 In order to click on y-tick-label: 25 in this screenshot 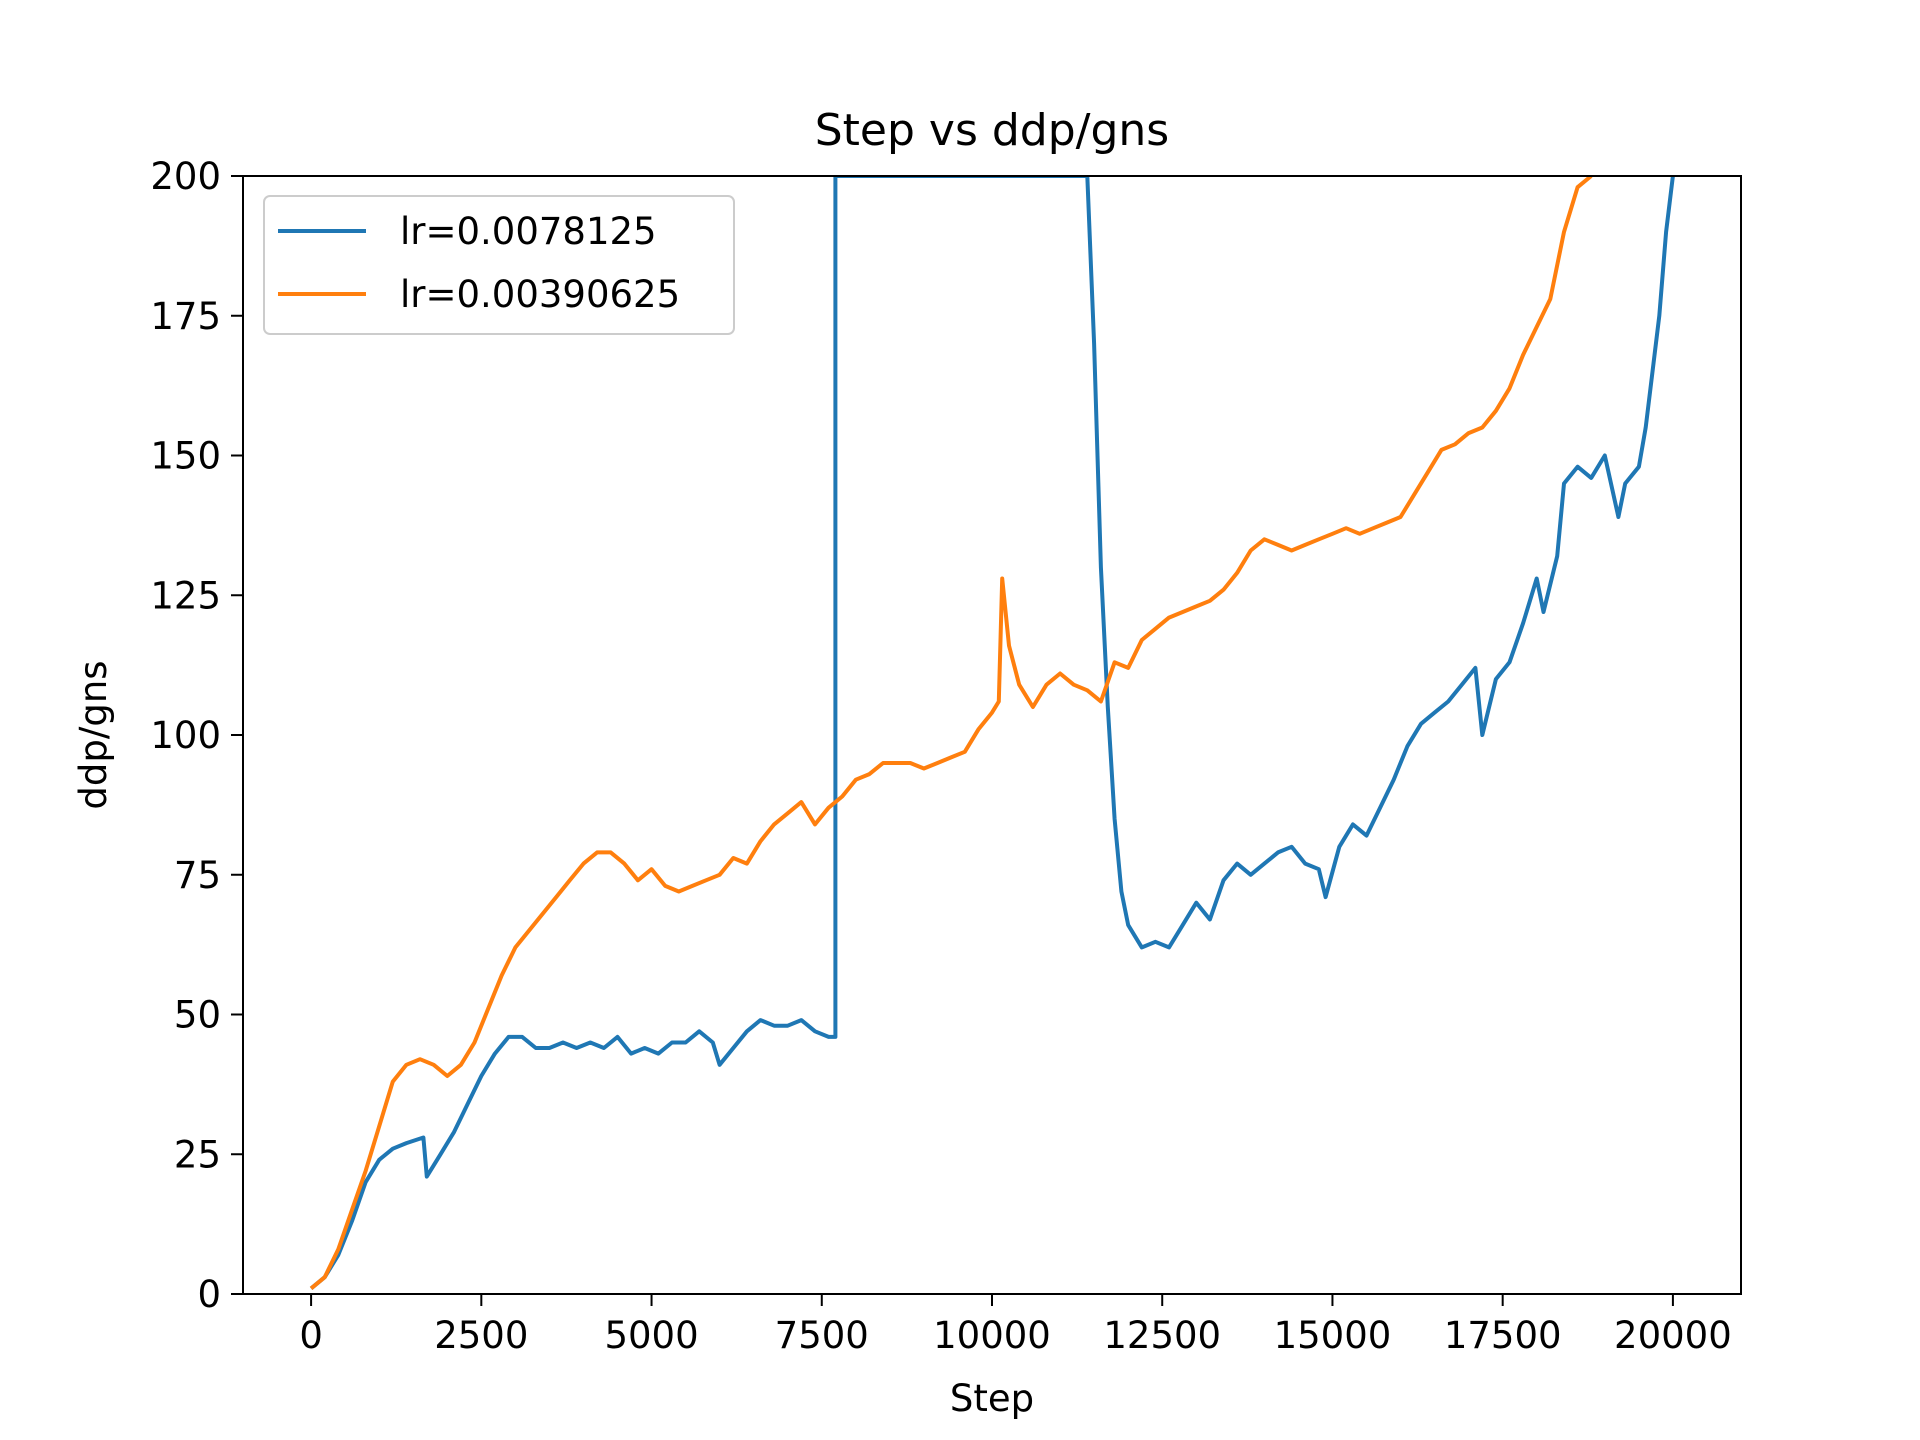, I will do `click(197, 1154)`.